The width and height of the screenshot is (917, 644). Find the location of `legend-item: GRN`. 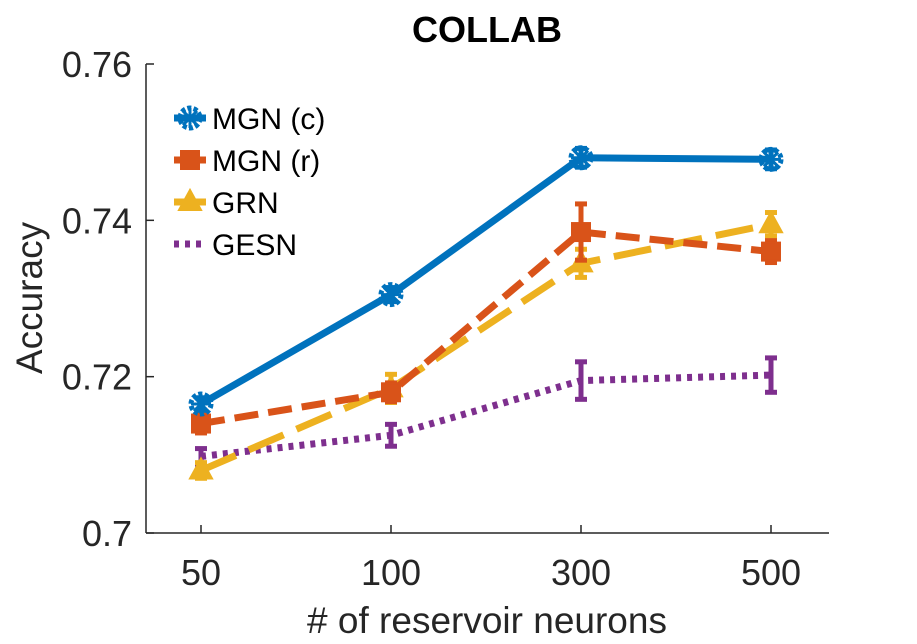

legend-item: GRN is located at coordinates (226, 203).